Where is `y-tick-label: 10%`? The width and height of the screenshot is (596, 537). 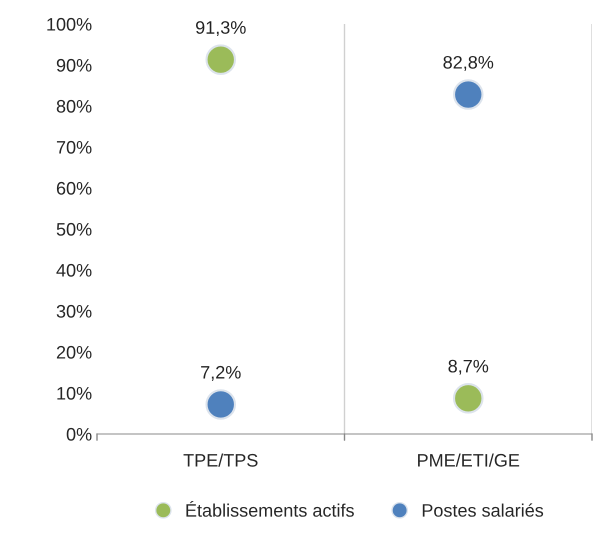 y-tick-label: 10% is located at coordinates (74, 393).